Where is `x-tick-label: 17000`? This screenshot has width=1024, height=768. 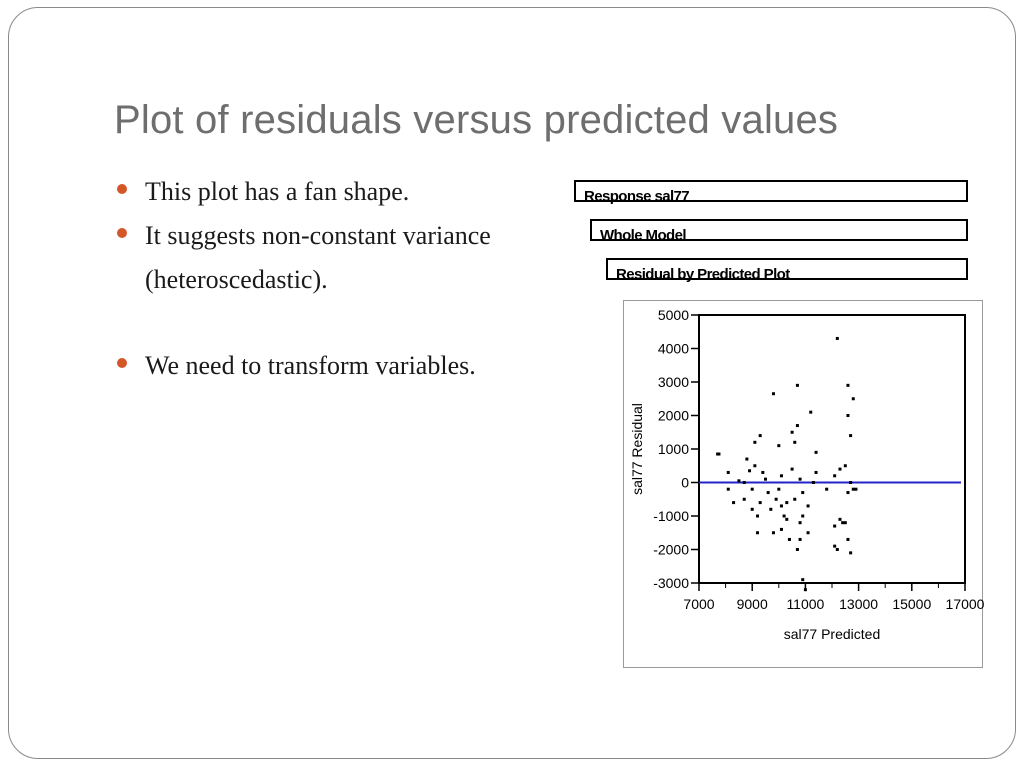 x-tick-label: 17000 is located at coordinates (965, 604).